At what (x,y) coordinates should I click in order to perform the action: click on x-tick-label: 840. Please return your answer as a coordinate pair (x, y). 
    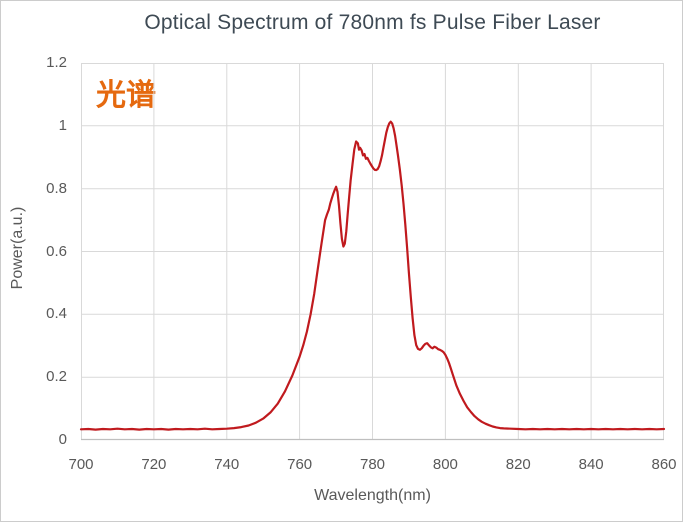
    Looking at the image, I should click on (591, 464).